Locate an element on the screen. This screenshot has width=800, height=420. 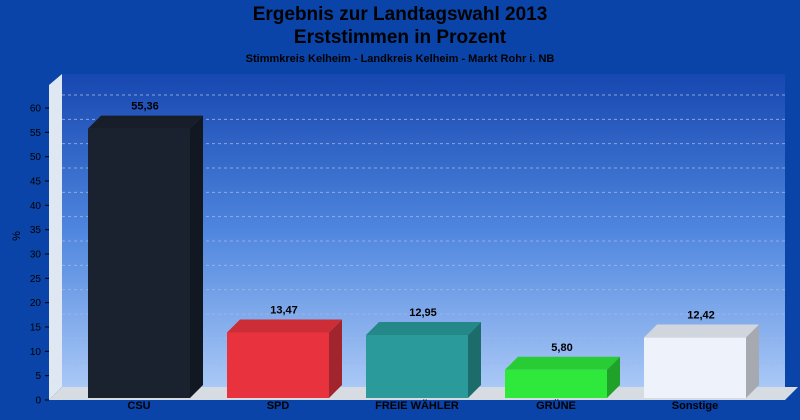
y-axis-label: % is located at coordinates (17, 236).